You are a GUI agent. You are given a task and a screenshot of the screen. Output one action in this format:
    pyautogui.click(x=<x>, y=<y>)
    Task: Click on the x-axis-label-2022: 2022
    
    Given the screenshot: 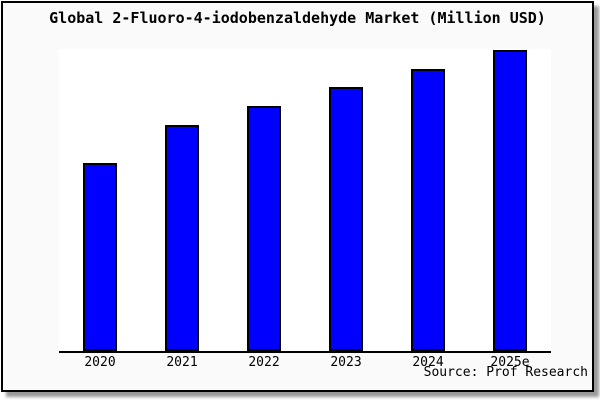 What is the action you would take?
    pyautogui.click(x=264, y=362)
    